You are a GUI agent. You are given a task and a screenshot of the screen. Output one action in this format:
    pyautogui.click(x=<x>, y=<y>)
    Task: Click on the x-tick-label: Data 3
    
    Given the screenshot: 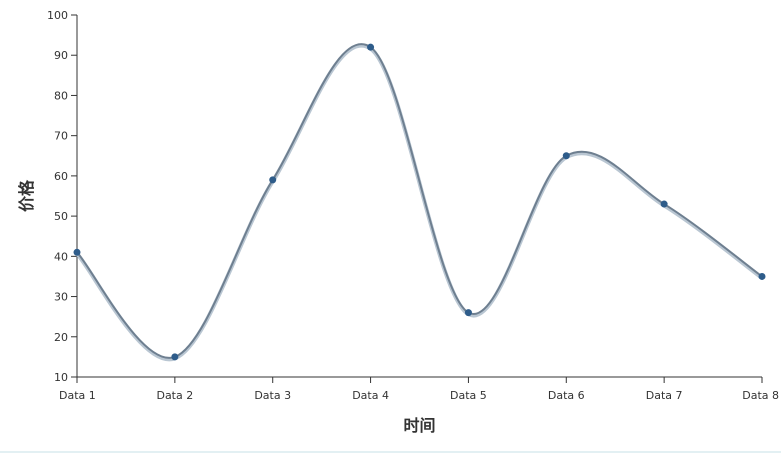 What is the action you would take?
    pyautogui.click(x=272, y=395)
    